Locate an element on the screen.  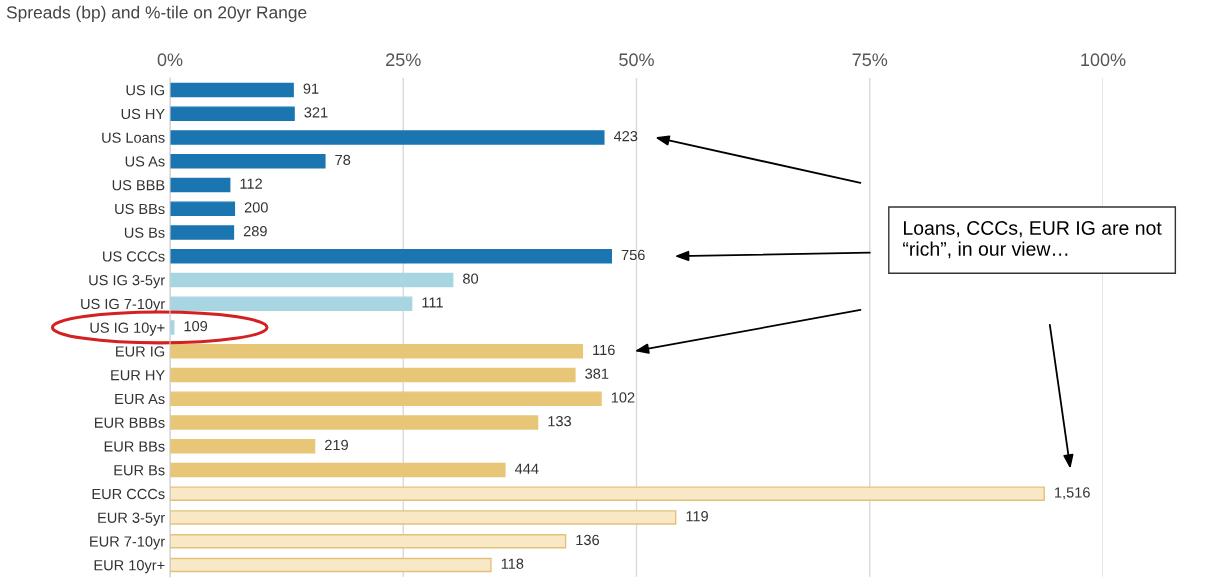
y-tick-label: US BBs is located at coordinates (140, 209).